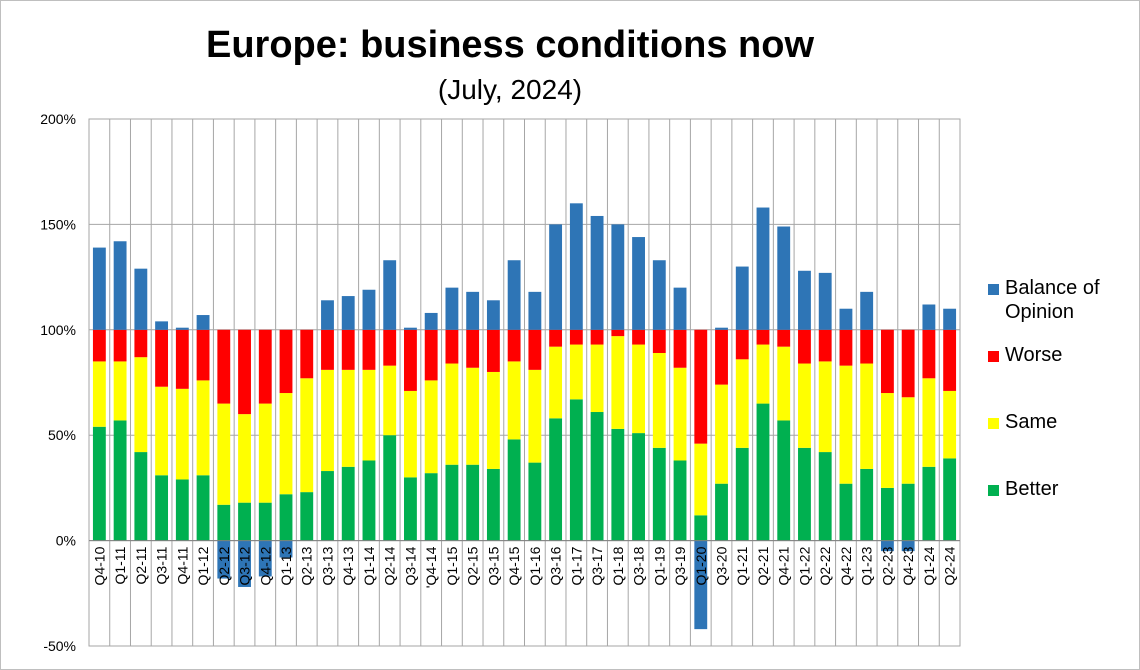  What do you see at coordinates (182, 565) in the screenshot?
I see `x-tick-label: Q4-11` at bounding box center [182, 565].